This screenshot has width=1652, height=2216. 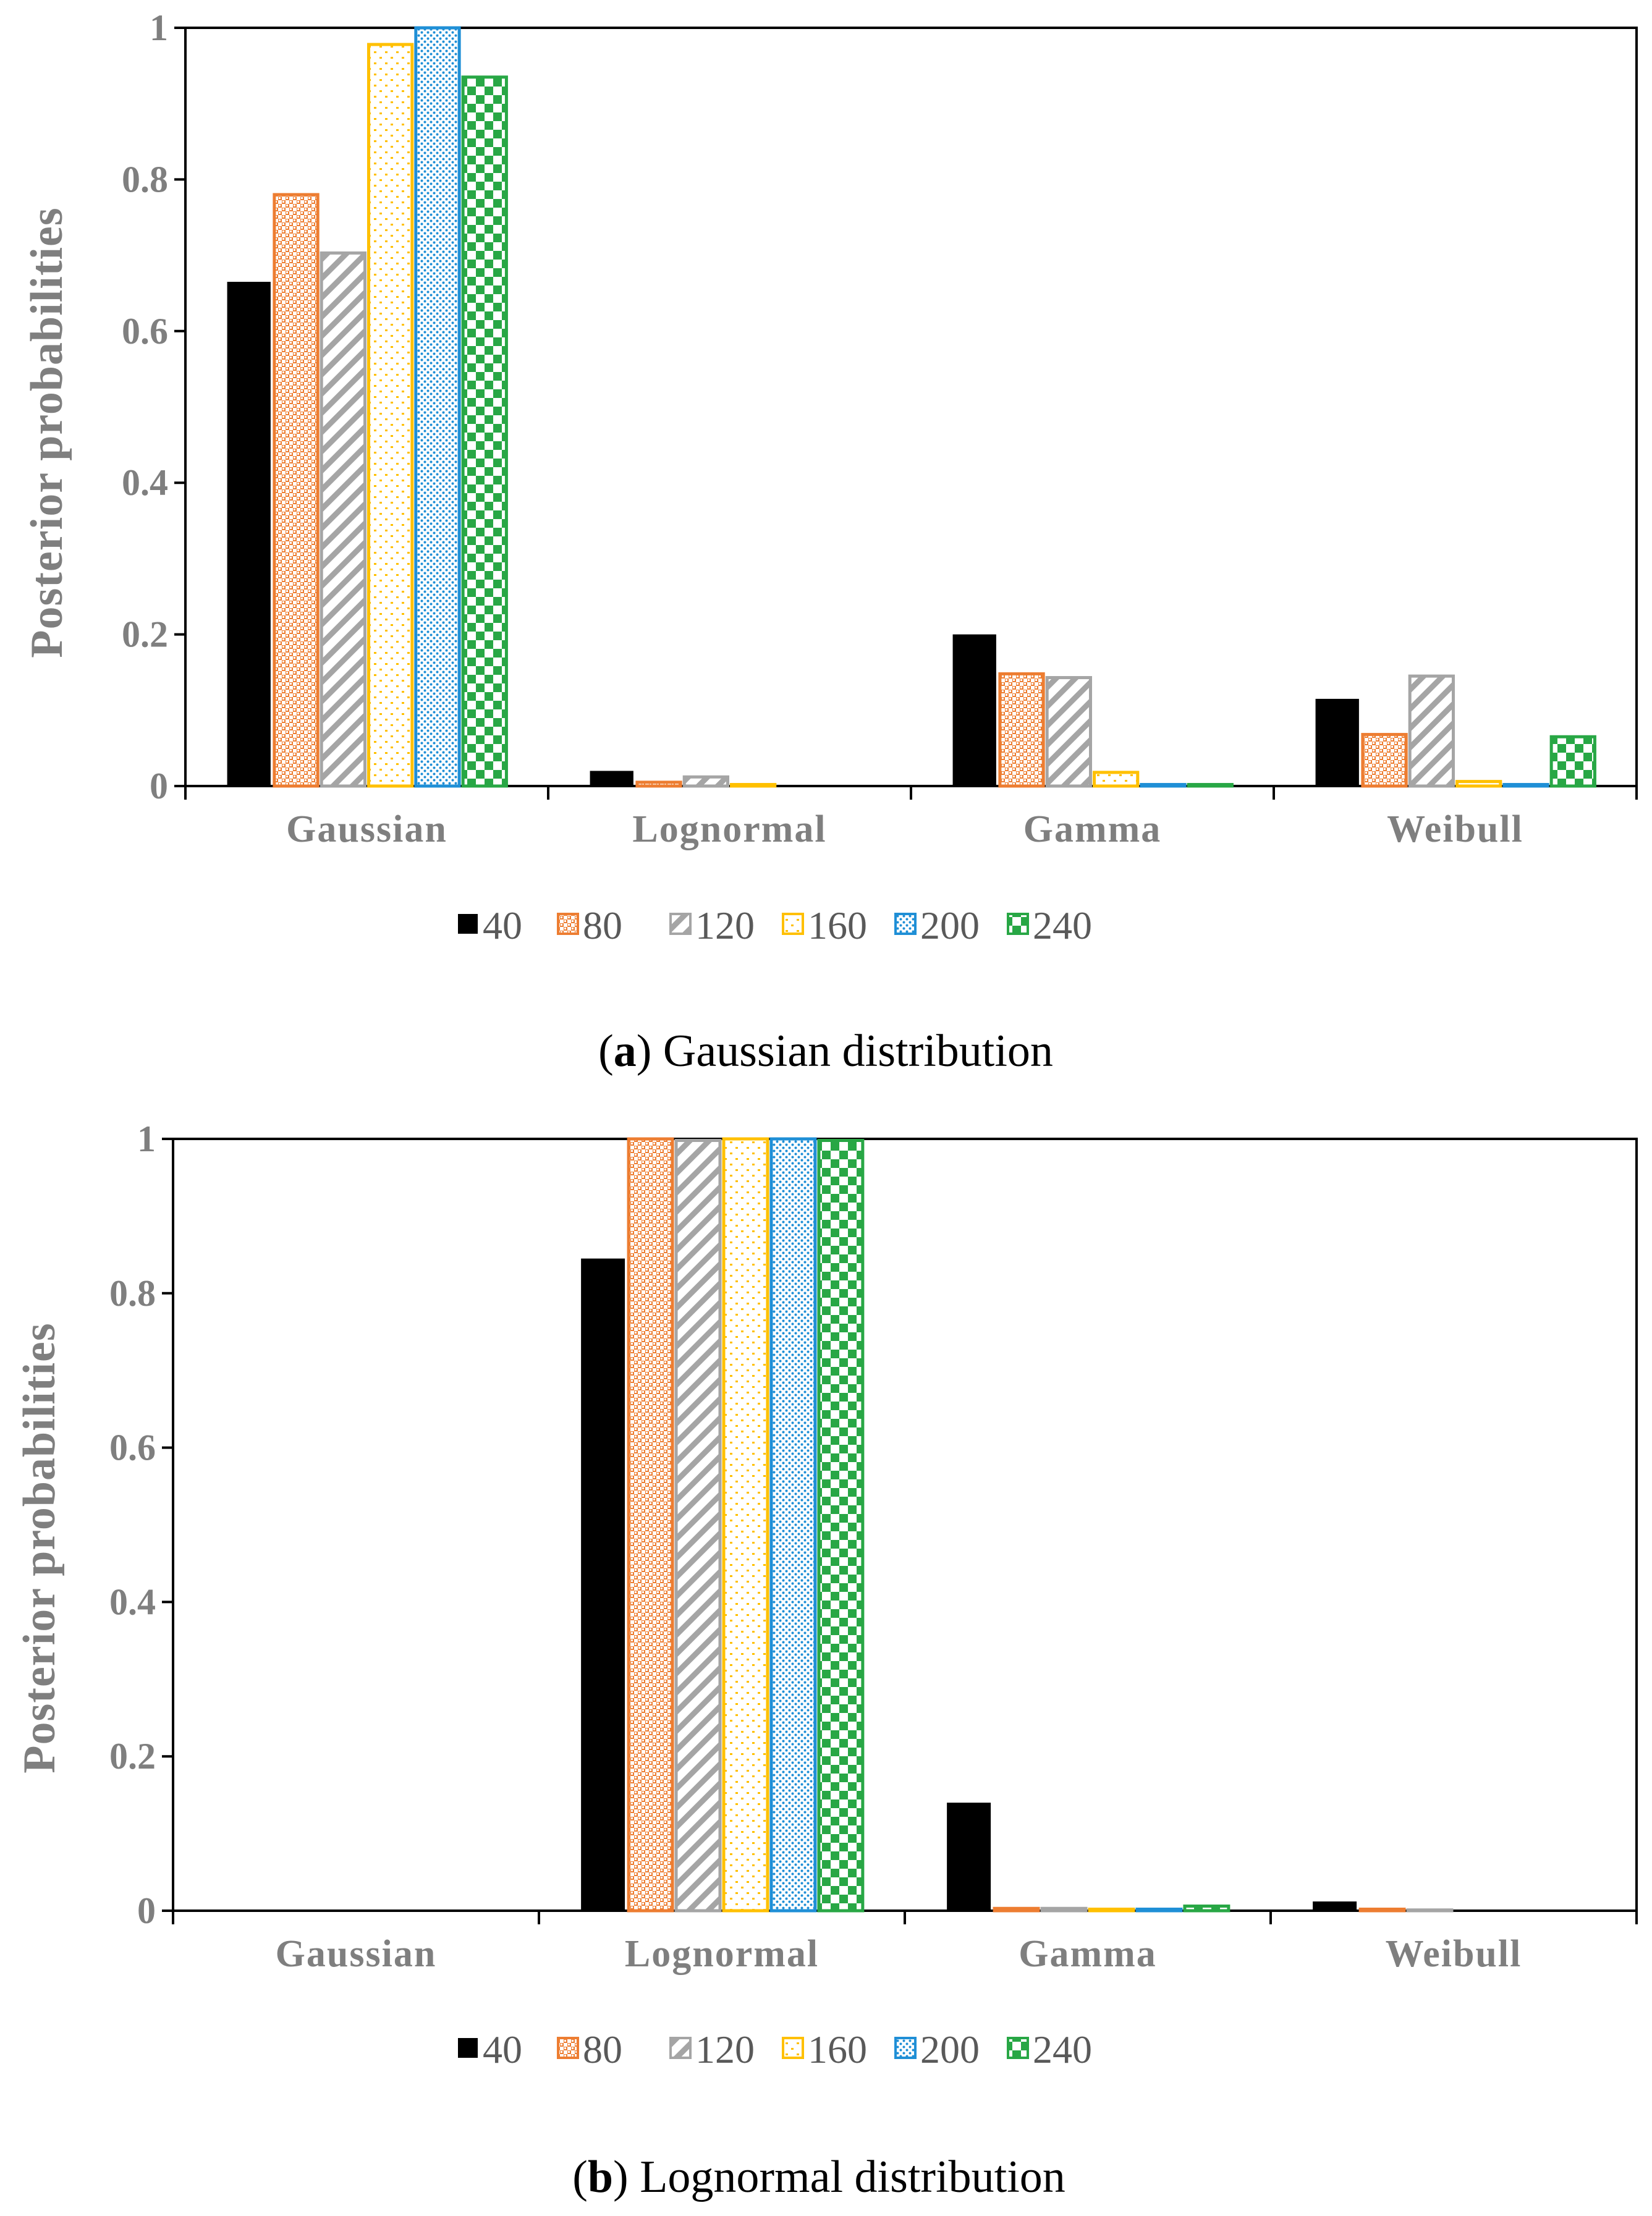 What do you see at coordinates (841, 1525) in the screenshot?
I see `bar-240-lognormal` at bounding box center [841, 1525].